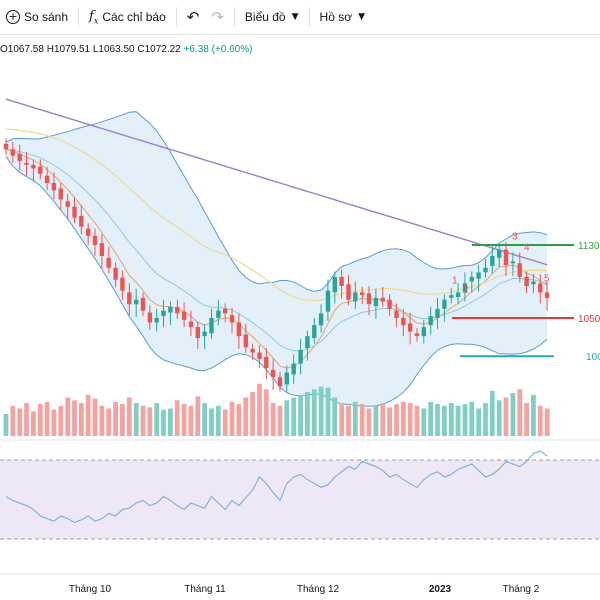  Describe the element at coordinates (94, 17) in the screenshot. I see `function-icon: fx` at that location.